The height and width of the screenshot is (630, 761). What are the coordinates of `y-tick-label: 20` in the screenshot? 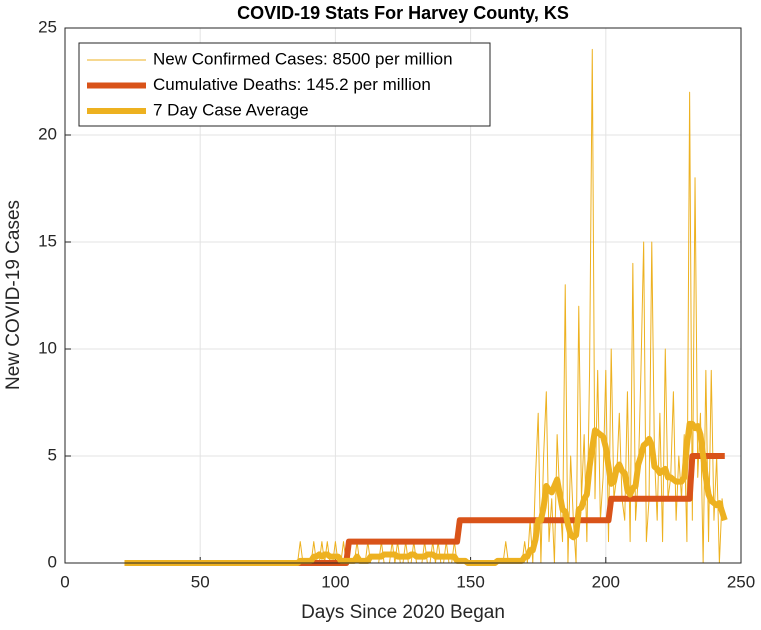 It's located at (47, 133).